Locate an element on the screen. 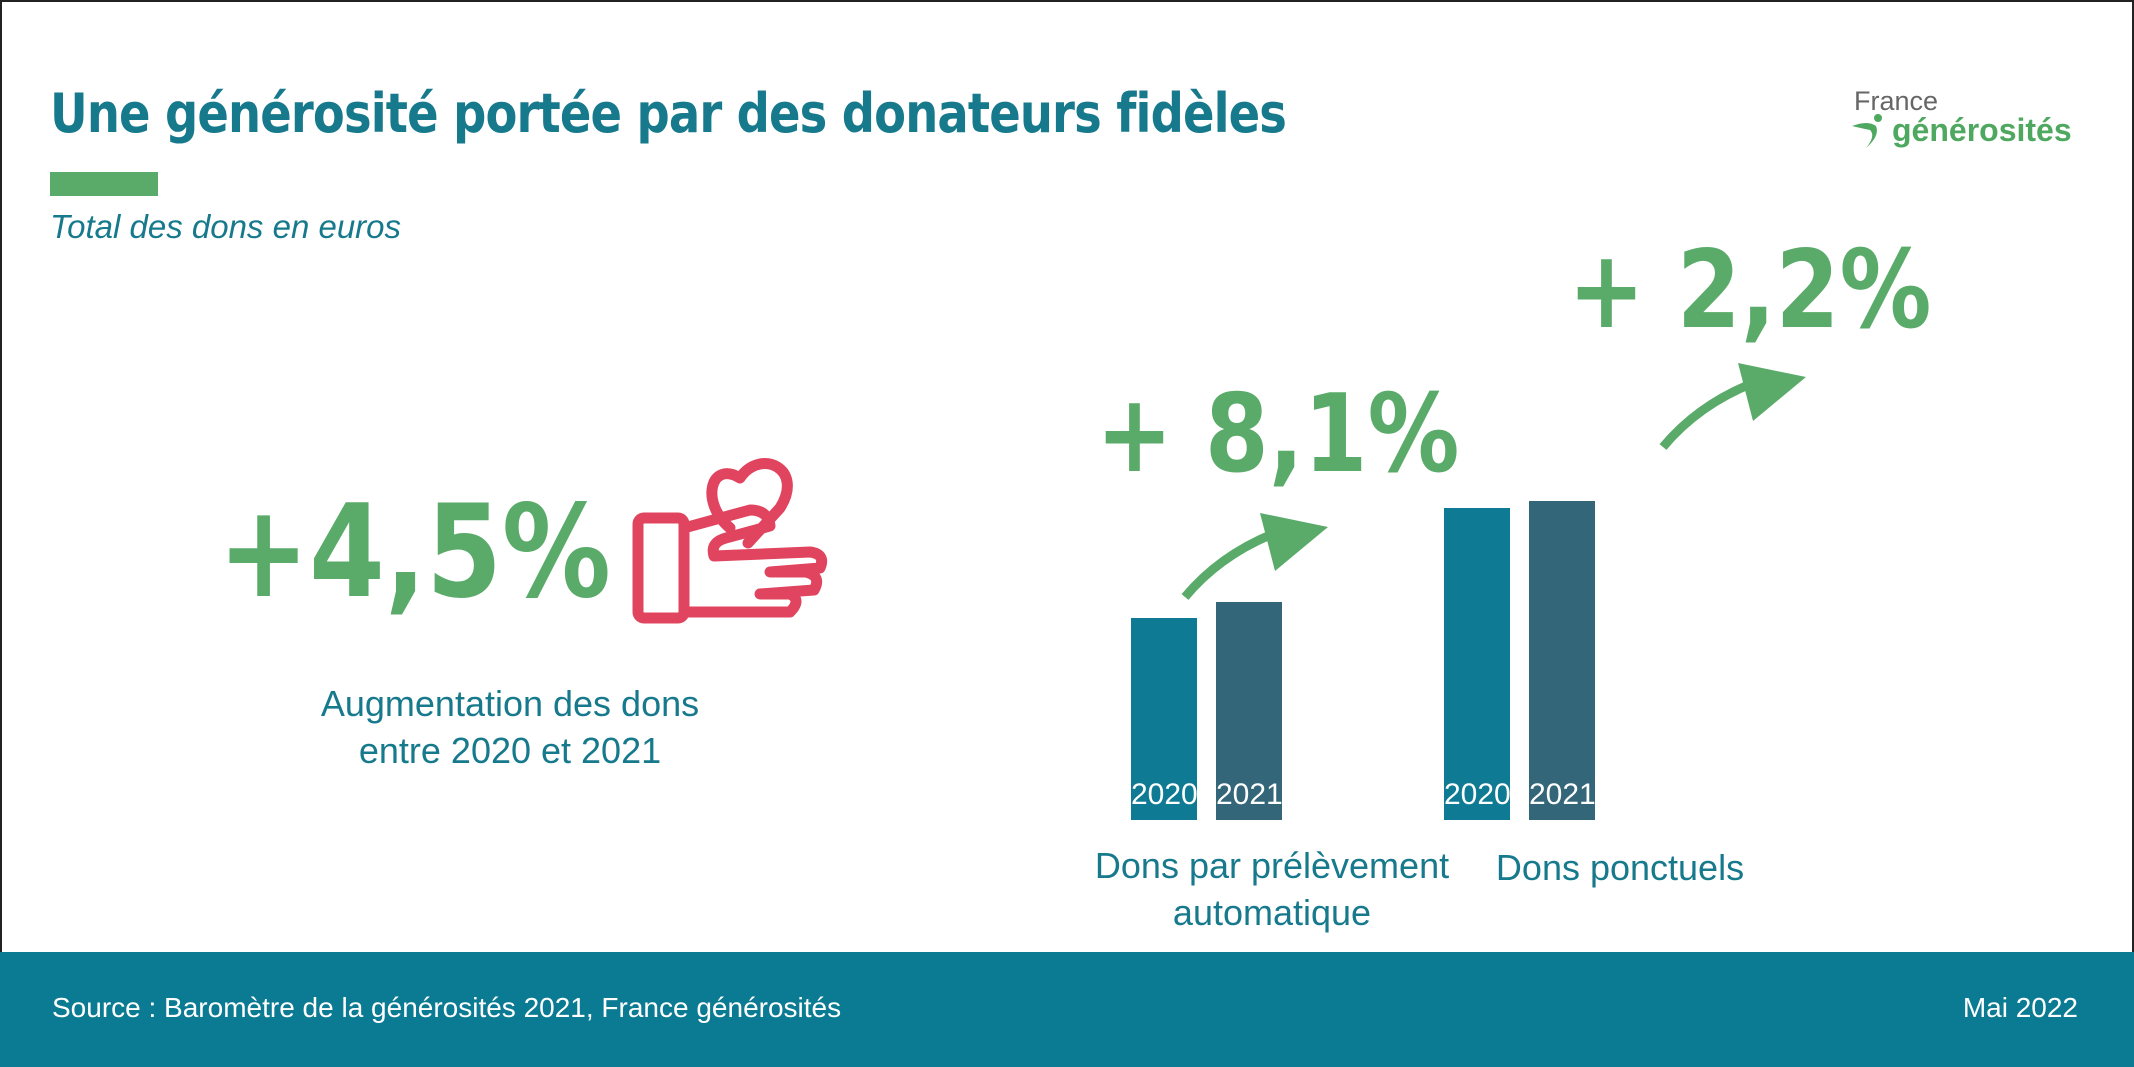 The image size is (2134, 1067). logo-figure-icon is located at coordinates (1867, 131).